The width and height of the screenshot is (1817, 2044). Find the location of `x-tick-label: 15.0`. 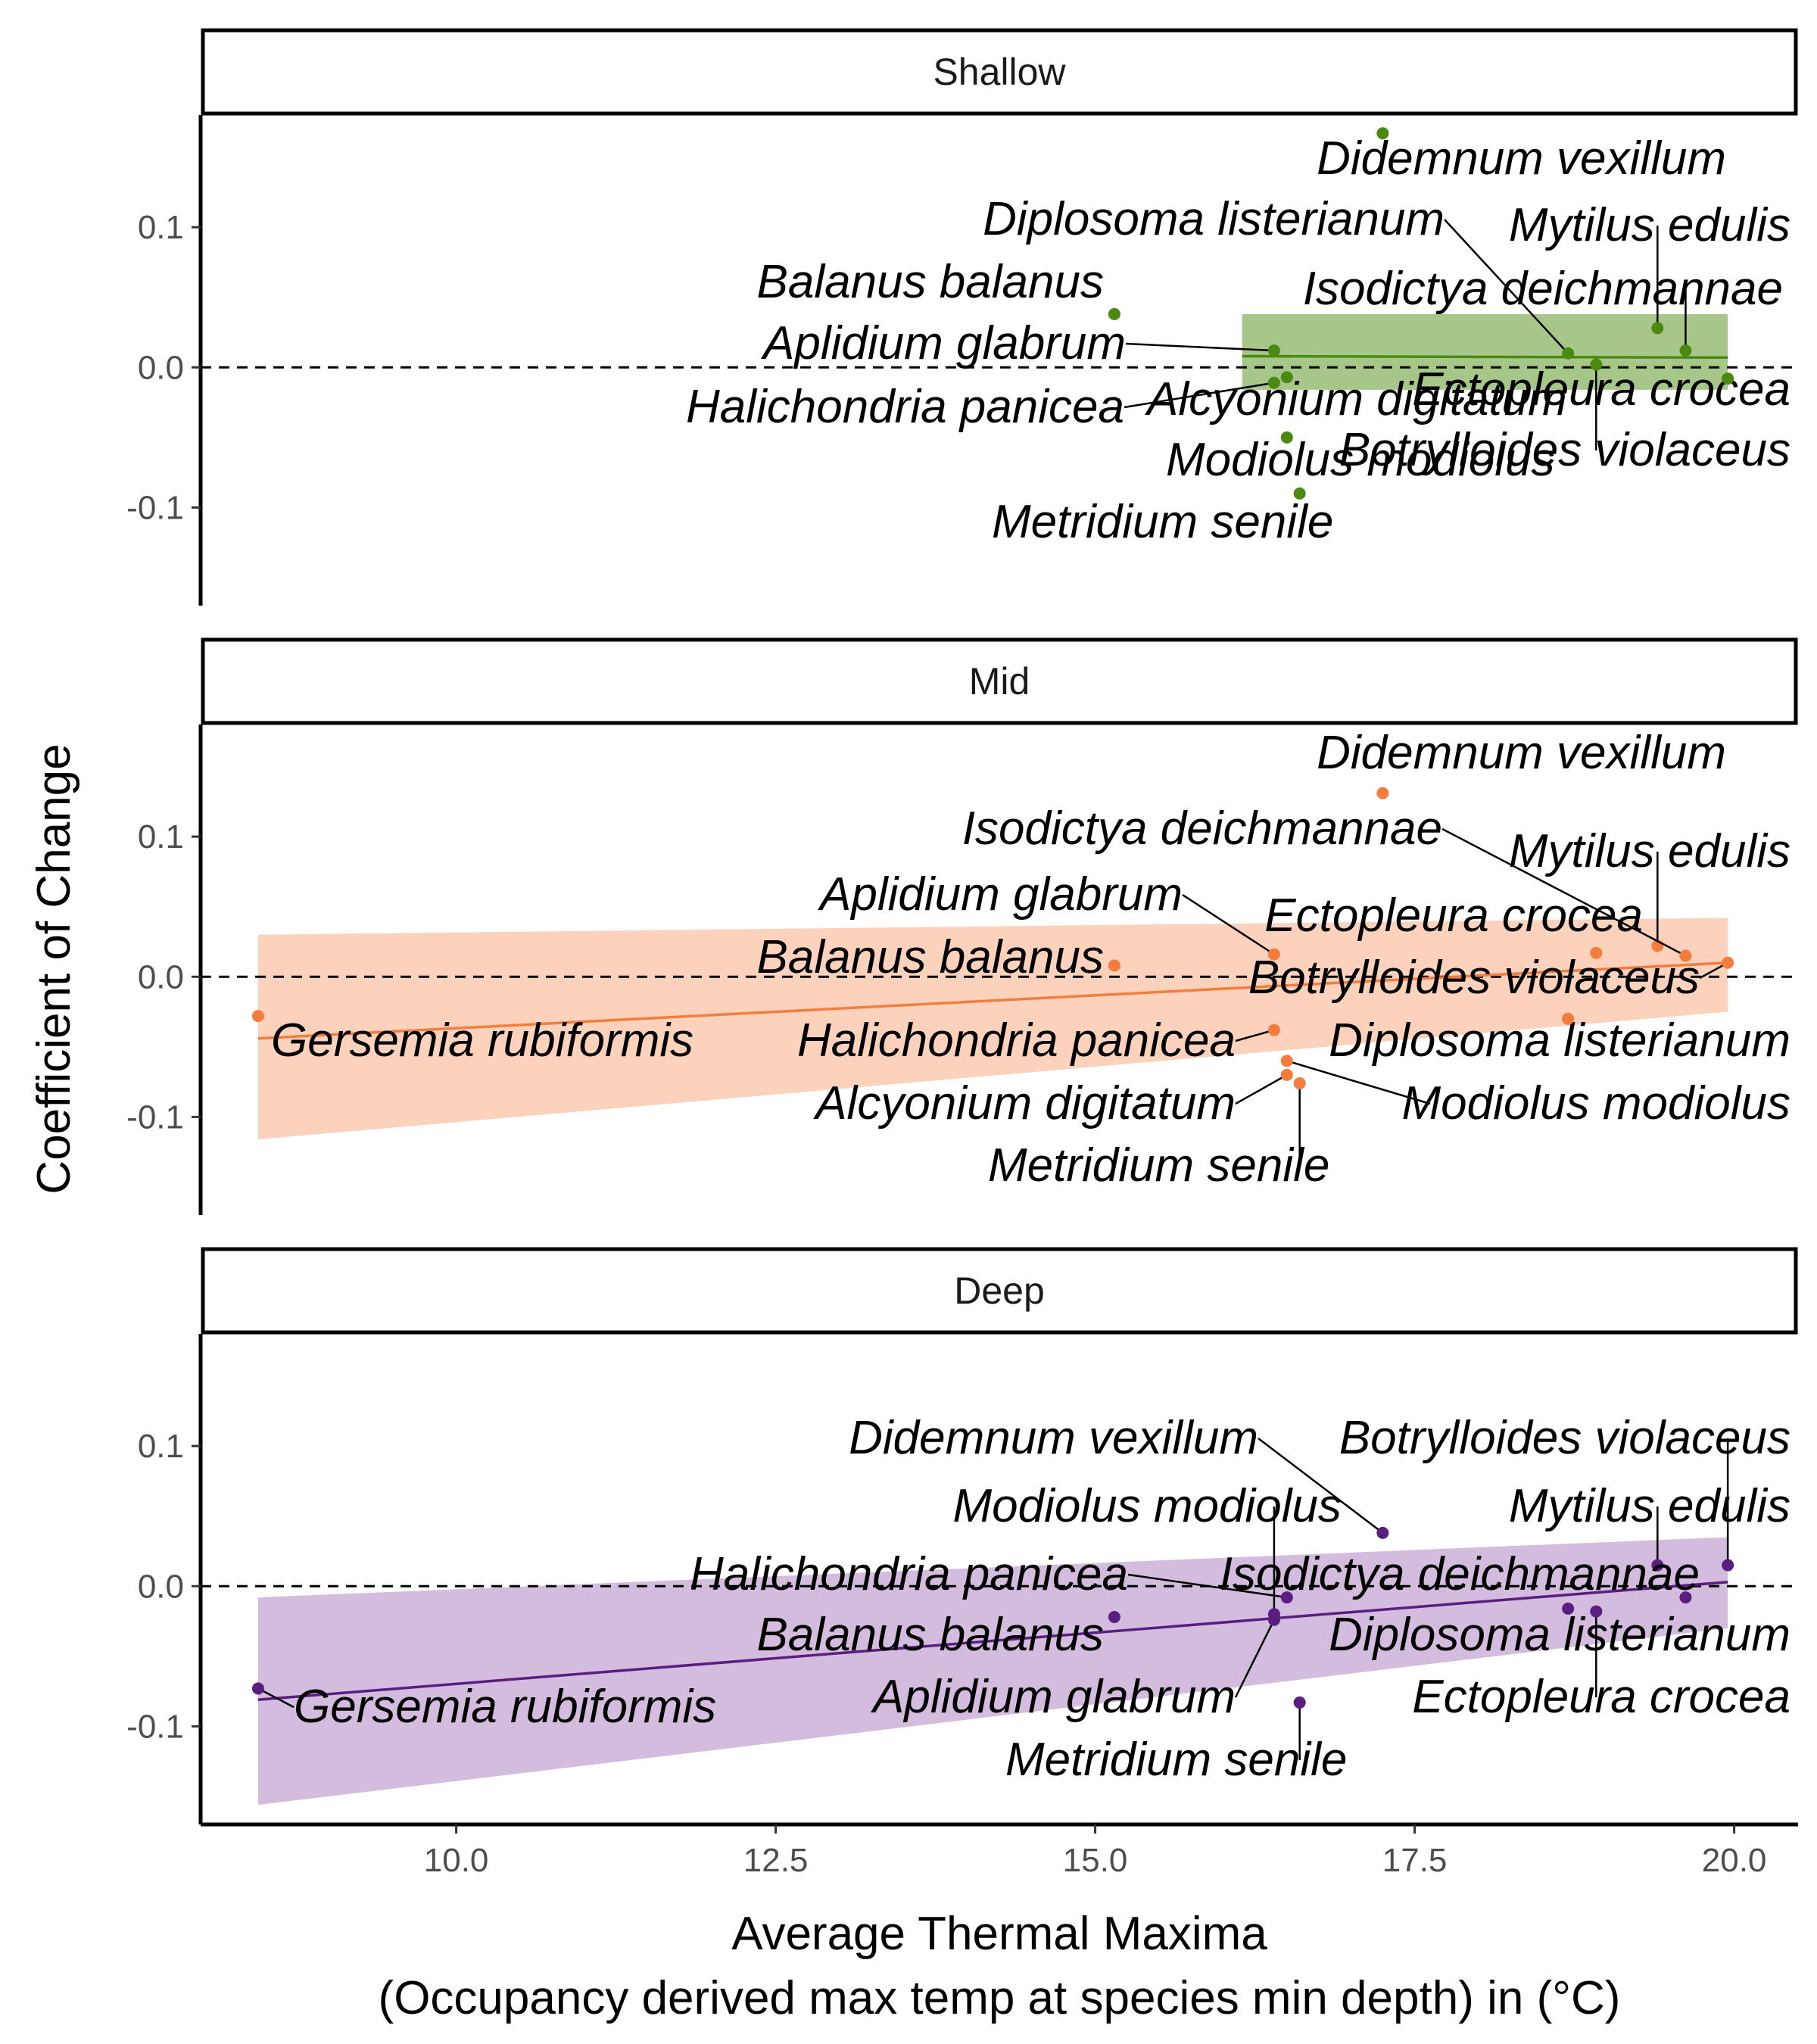

x-tick-label: 15.0 is located at coordinates (1095, 1860).